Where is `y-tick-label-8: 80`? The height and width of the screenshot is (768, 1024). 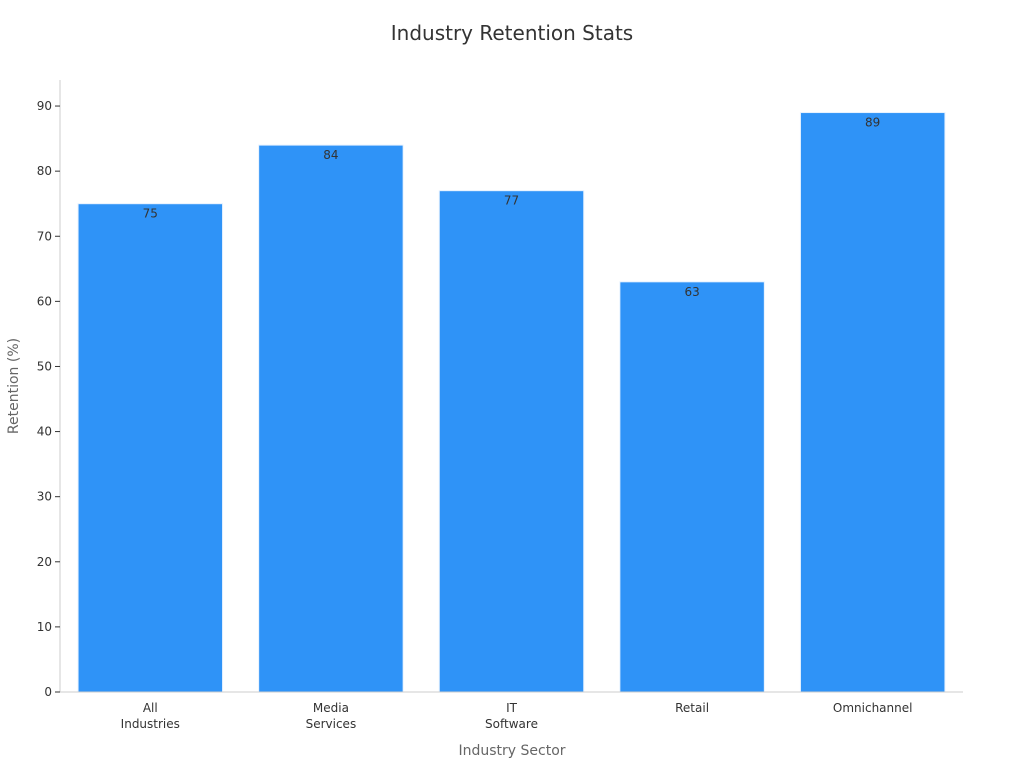
y-tick-label-8: 80 is located at coordinates (44, 171).